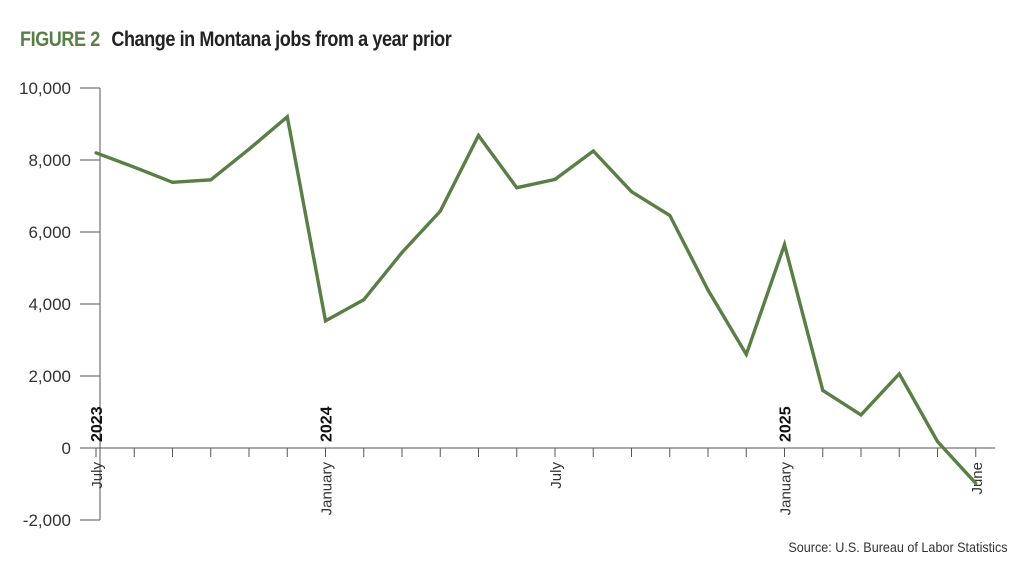  What do you see at coordinates (49, 160) in the screenshot?
I see `y-tick-label: 8,000` at bounding box center [49, 160].